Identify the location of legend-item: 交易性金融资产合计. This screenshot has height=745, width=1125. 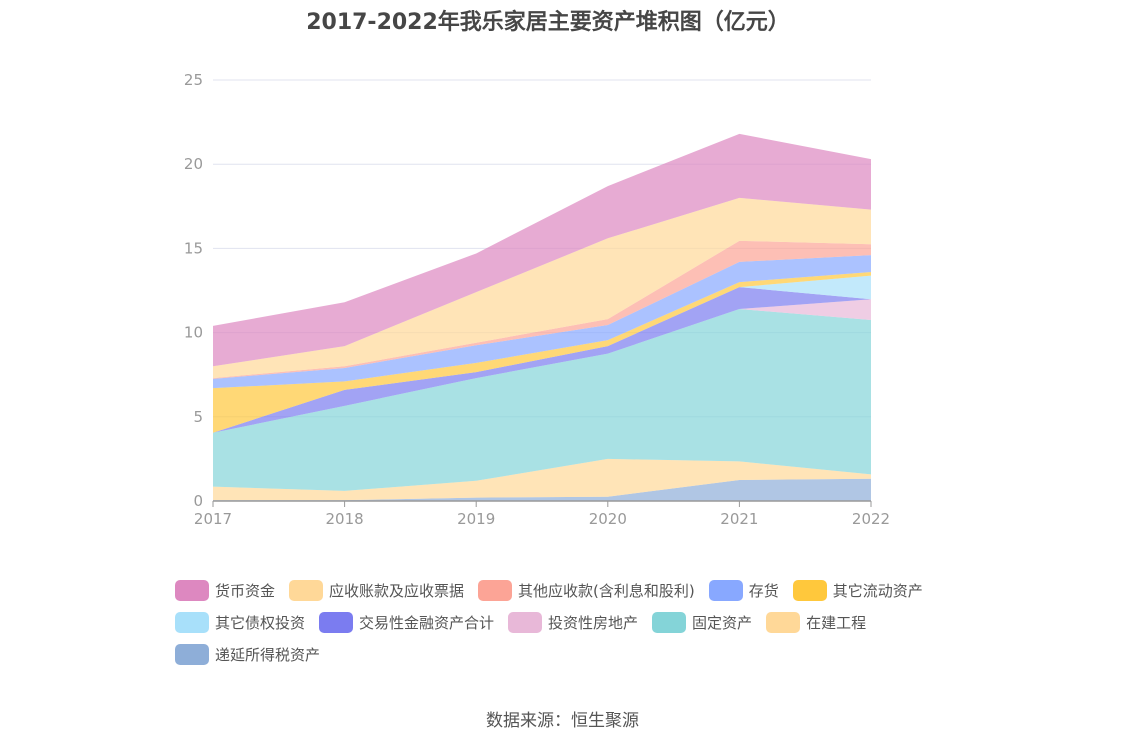
(406, 622).